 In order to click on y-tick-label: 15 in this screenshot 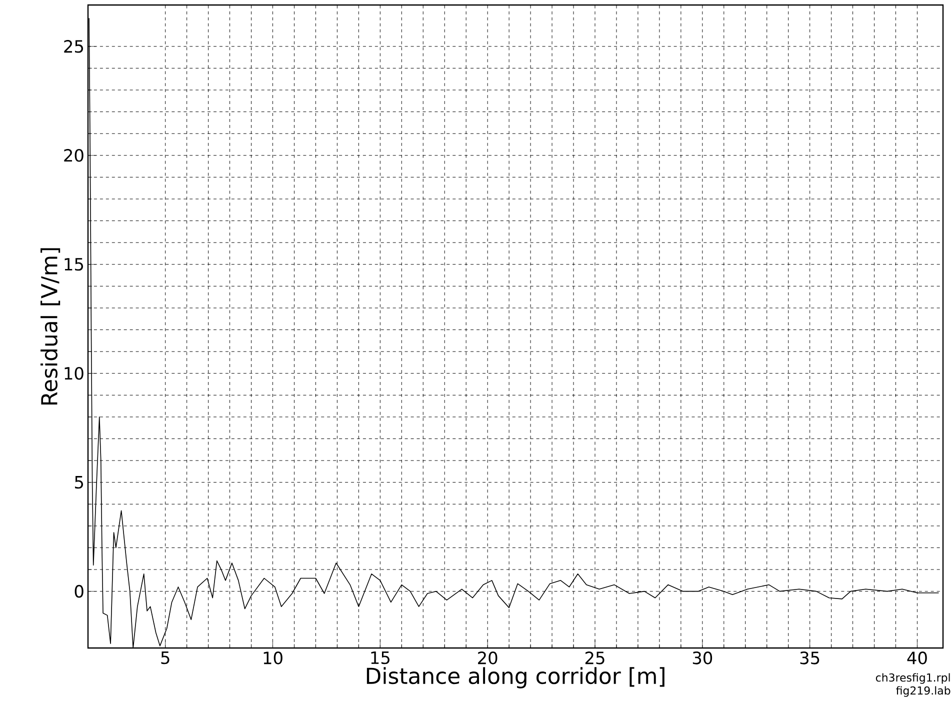, I will do `click(73, 264)`.